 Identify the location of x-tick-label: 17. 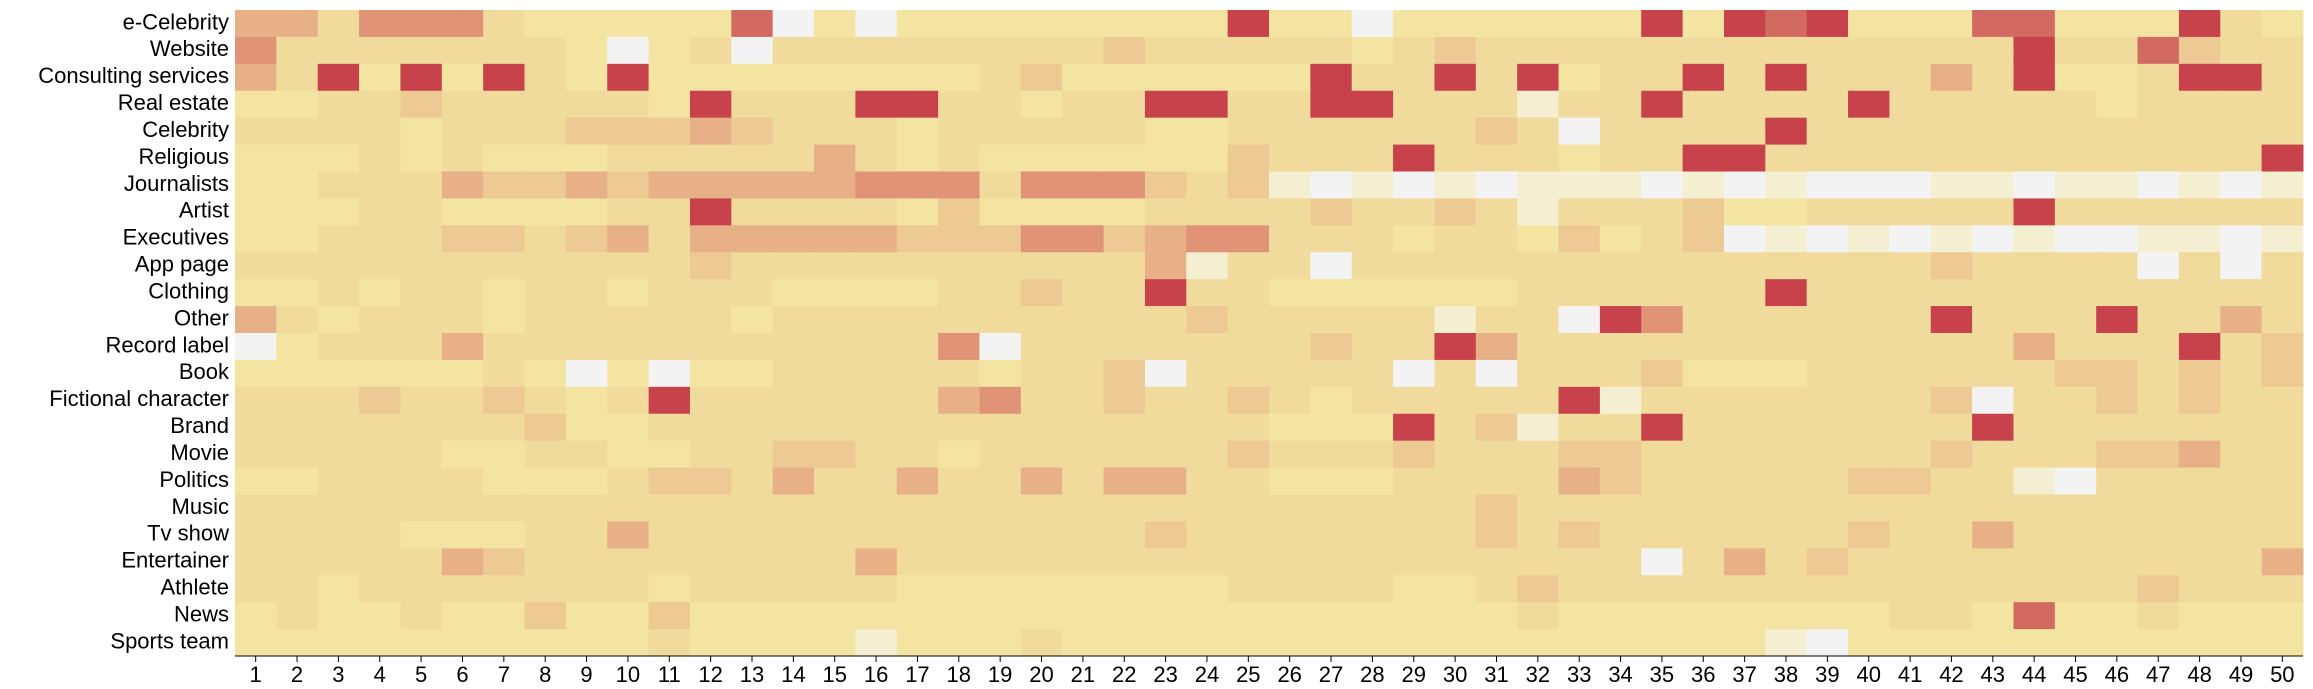
(917, 674).